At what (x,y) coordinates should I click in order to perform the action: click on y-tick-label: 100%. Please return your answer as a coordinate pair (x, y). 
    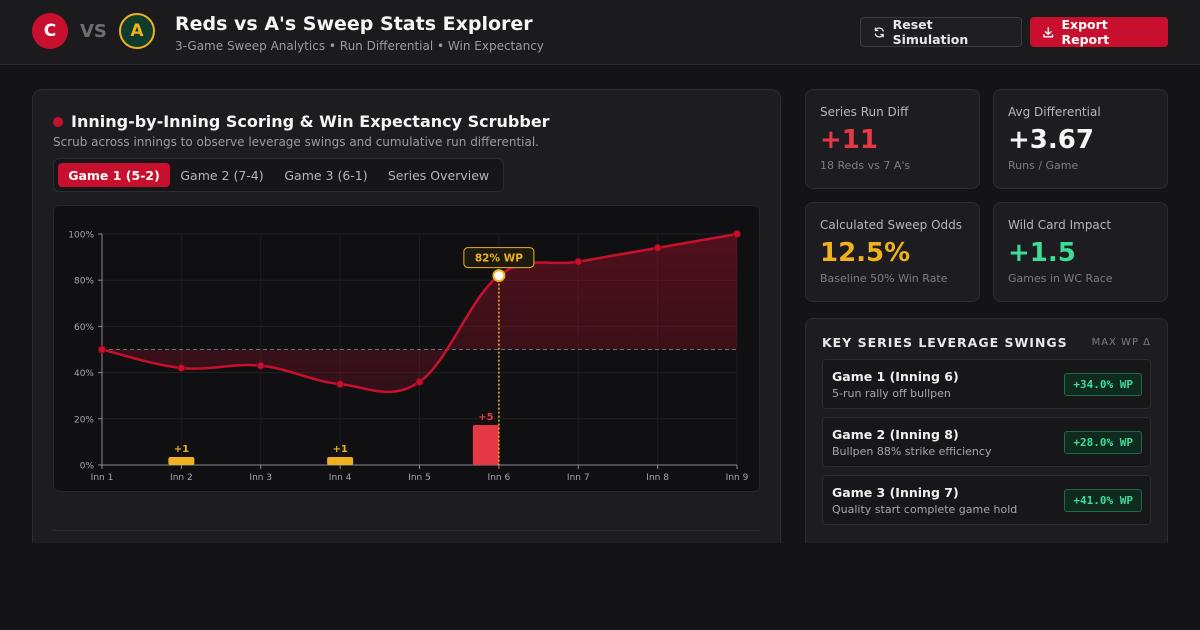
    Looking at the image, I should click on (81, 236).